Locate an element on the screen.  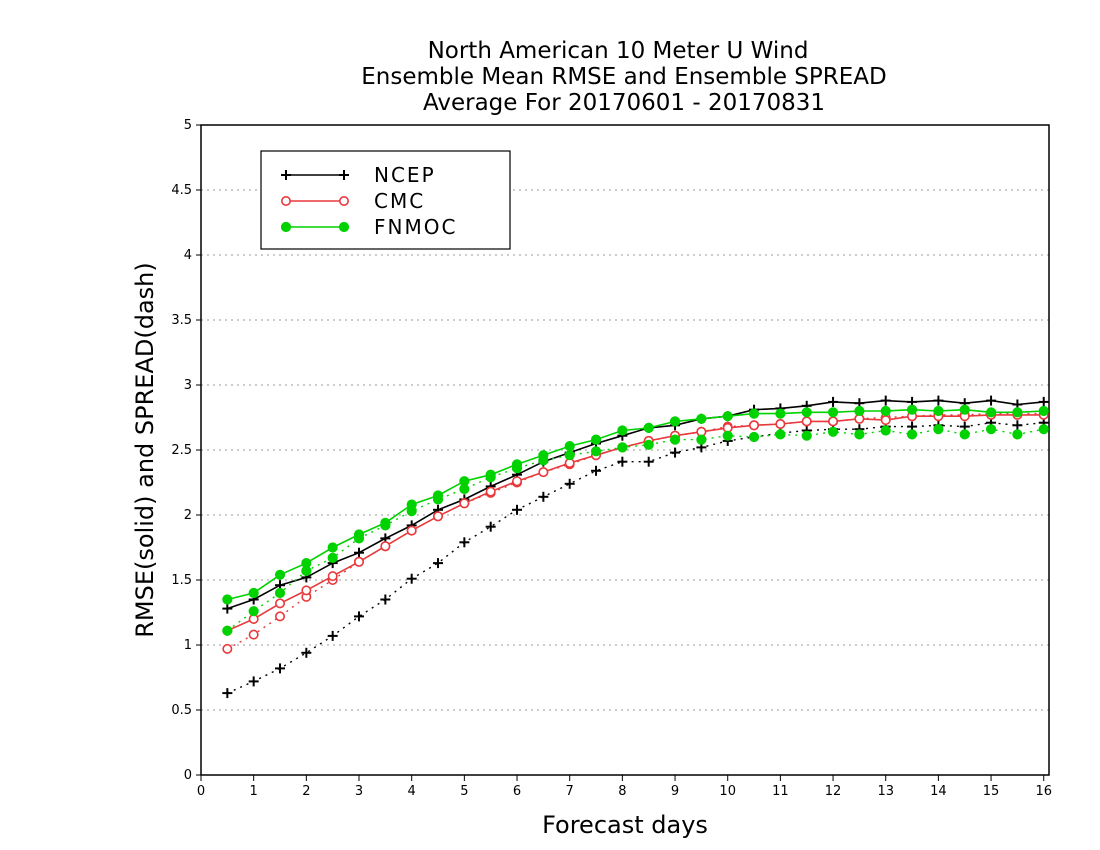
x-tick-label: 9 is located at coordinates (675, 791).